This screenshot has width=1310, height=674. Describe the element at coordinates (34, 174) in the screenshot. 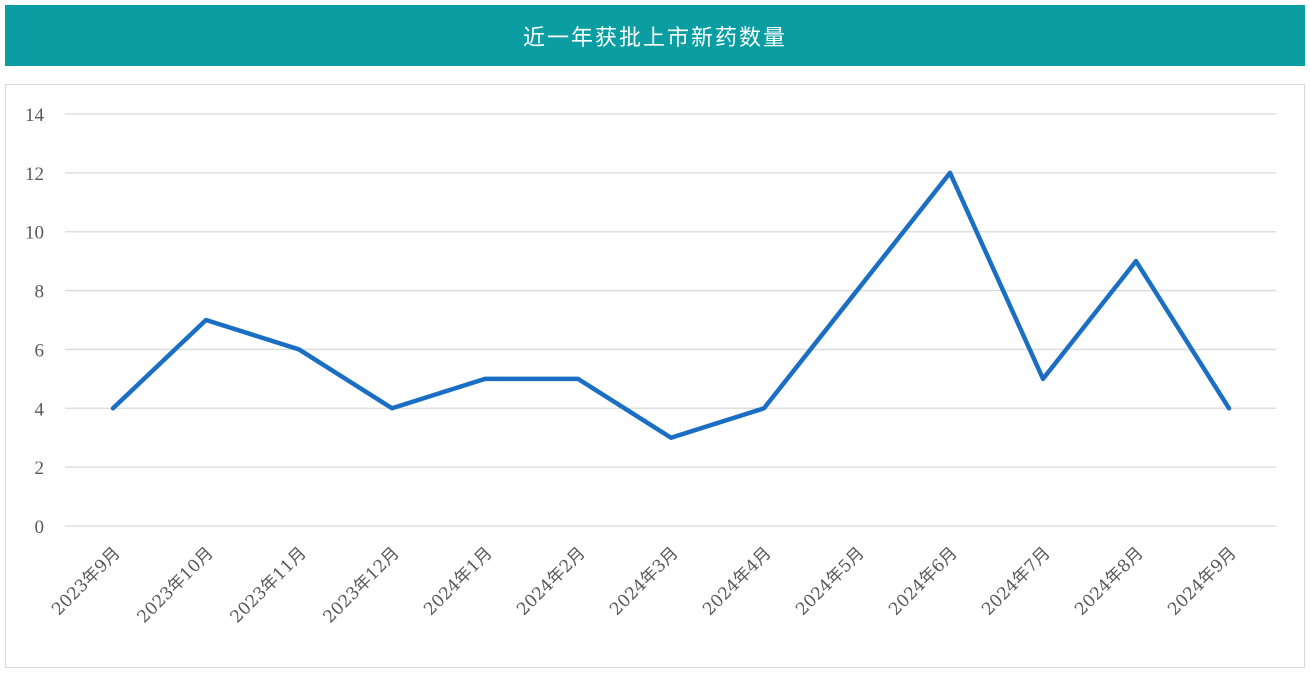

I see `y-tick-label: 12` at that location.